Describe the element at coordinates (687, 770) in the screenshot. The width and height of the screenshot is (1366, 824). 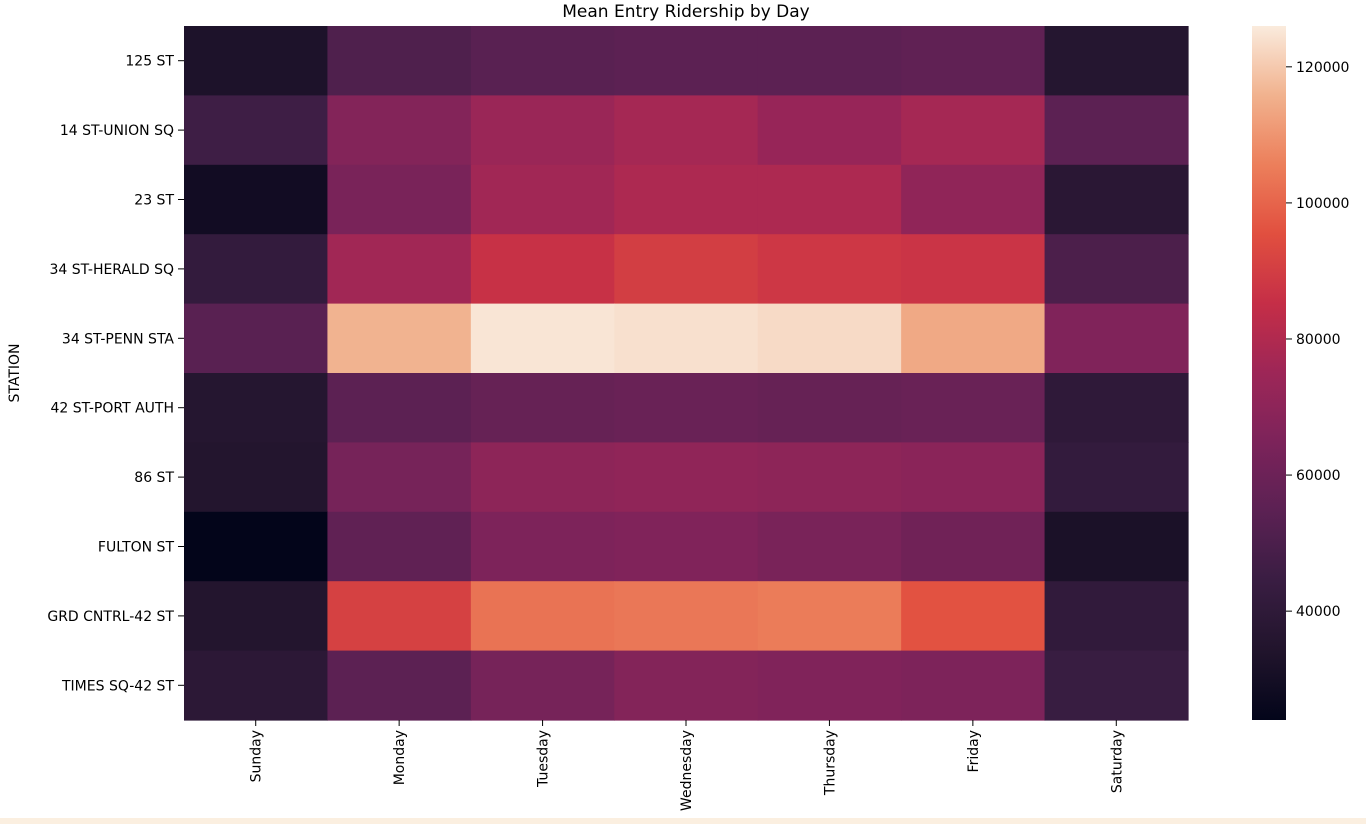
I see `x-tick-label: Wednesday` at that location.